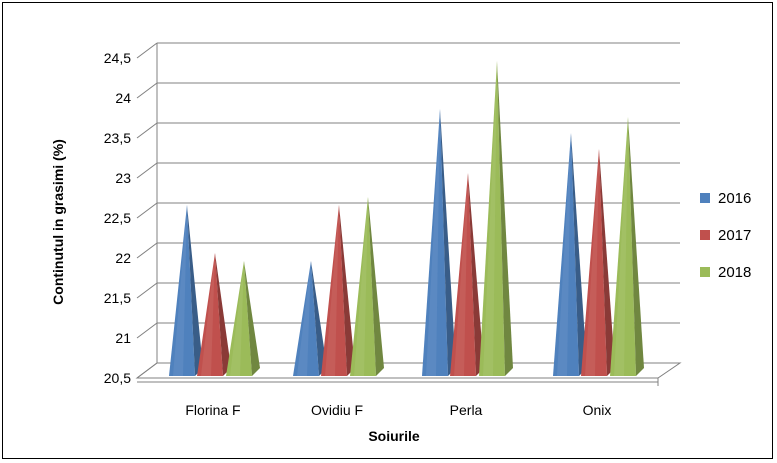  I want to click on x-tick-labels: Florina F Ovidiu F Perla Onix, so click(398, 410).